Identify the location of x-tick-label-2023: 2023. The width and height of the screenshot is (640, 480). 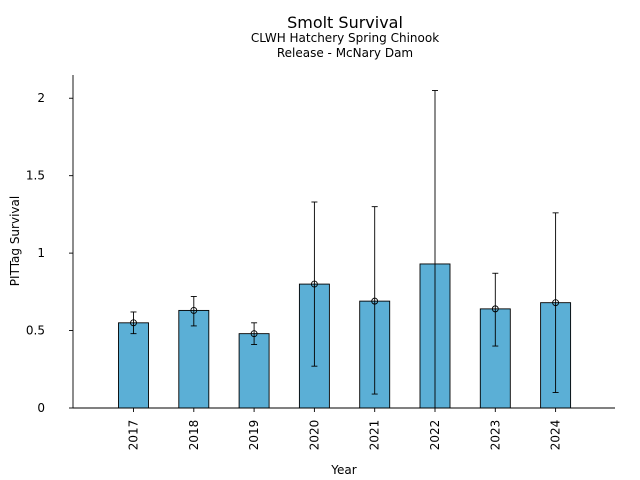
(495, 435).